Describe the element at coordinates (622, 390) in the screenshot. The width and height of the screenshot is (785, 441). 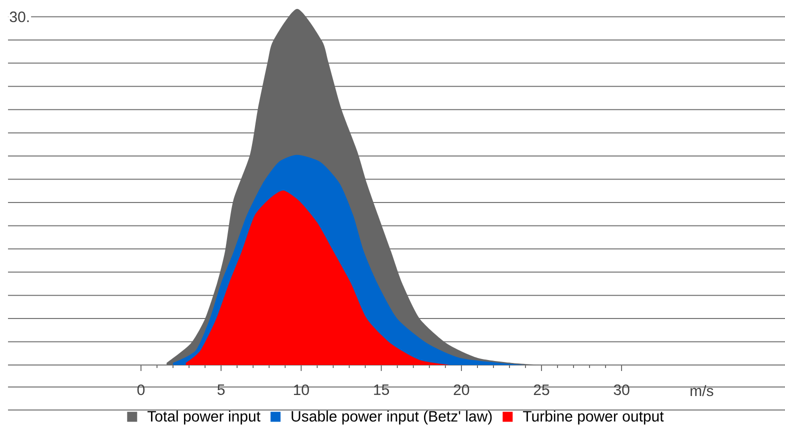
I see `x-tick-label: 30` at that location.